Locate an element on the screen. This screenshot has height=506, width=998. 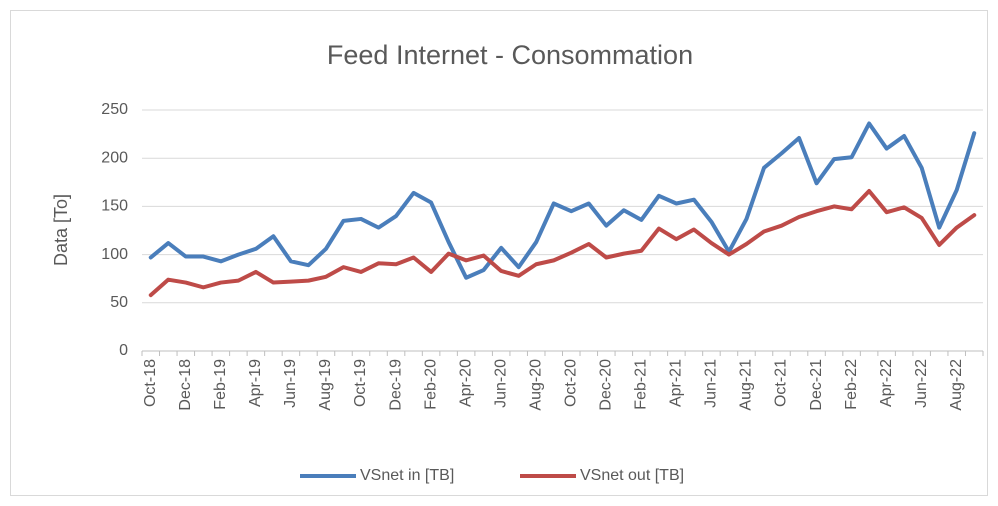
x-tick-label: Feb-19 is located at coordinates (220, 384).